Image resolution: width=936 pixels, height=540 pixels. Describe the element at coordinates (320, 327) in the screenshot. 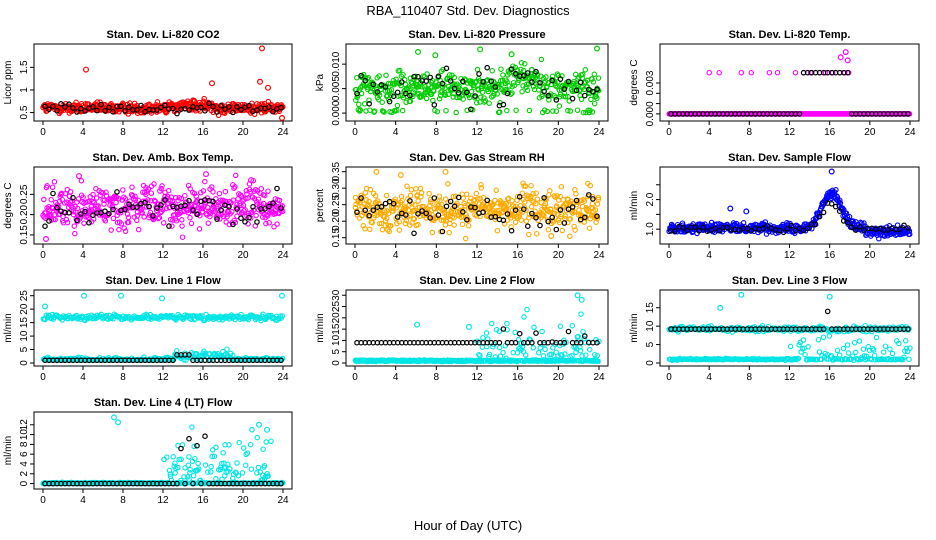

I see `panel-ylabel: ml/min` at that location.